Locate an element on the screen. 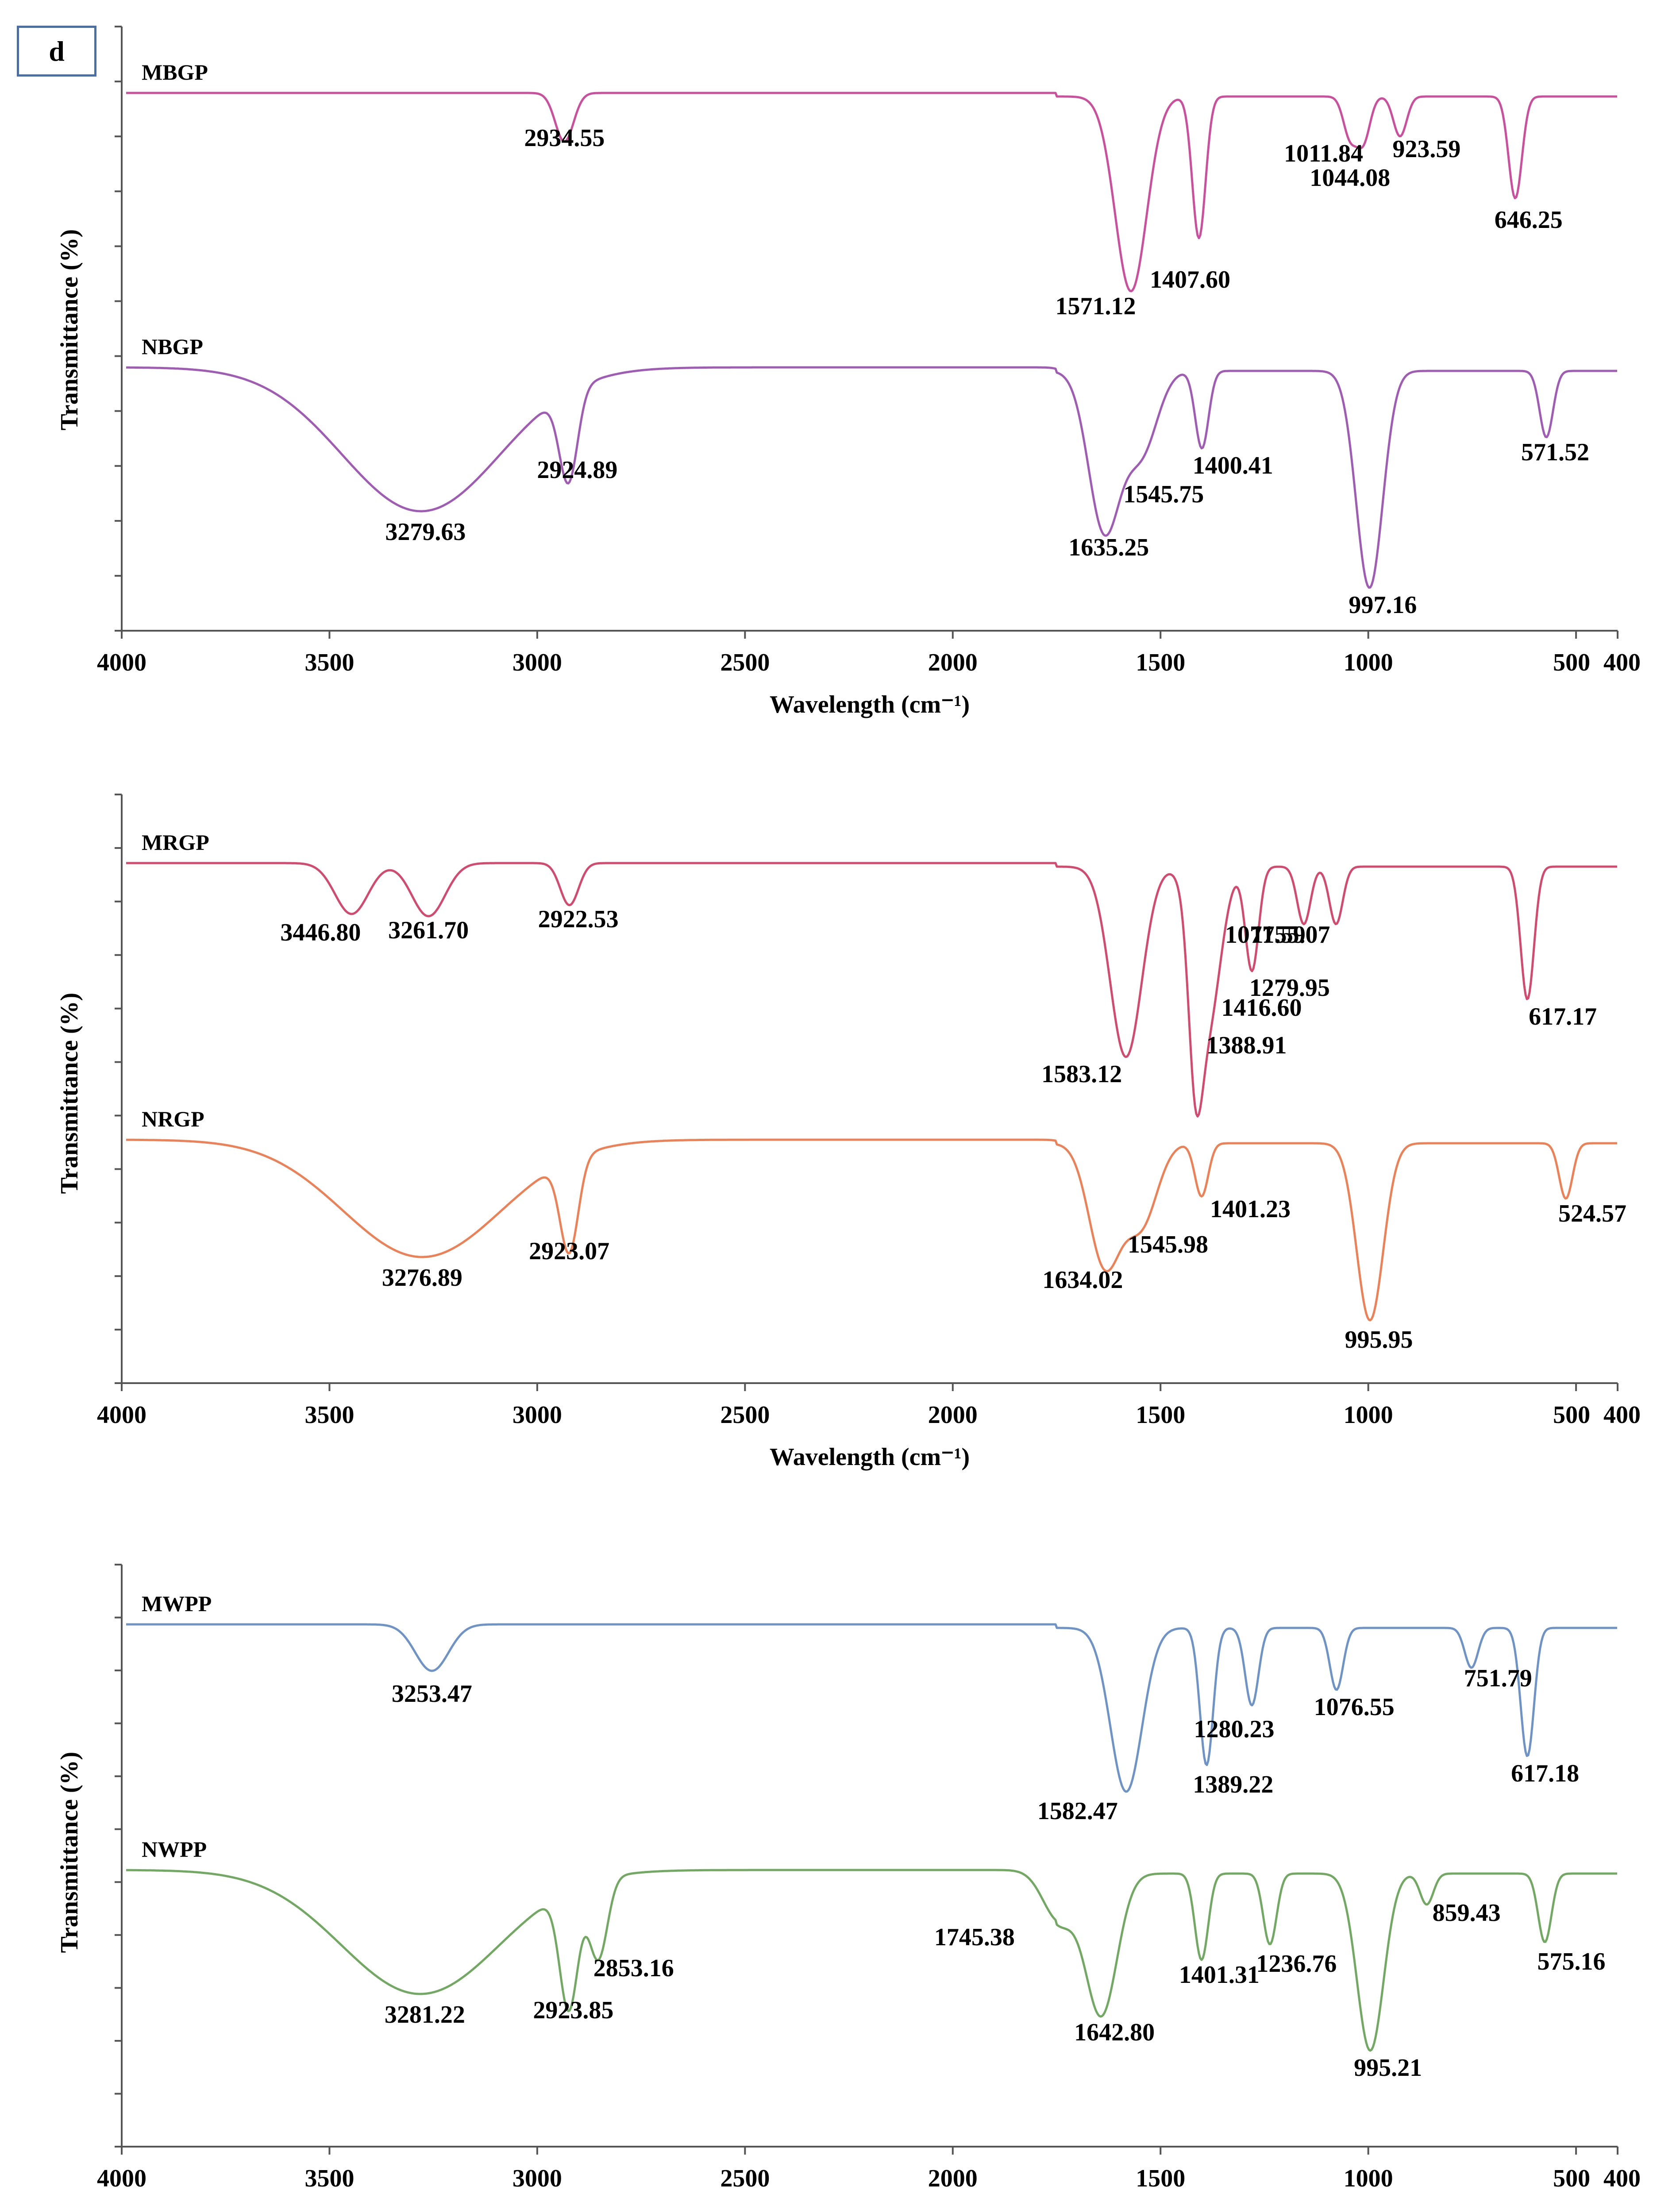 The height and width of the screenshot is (2194, 1680). peak-label: 1745.38 is located at coordinates (974, 1937).